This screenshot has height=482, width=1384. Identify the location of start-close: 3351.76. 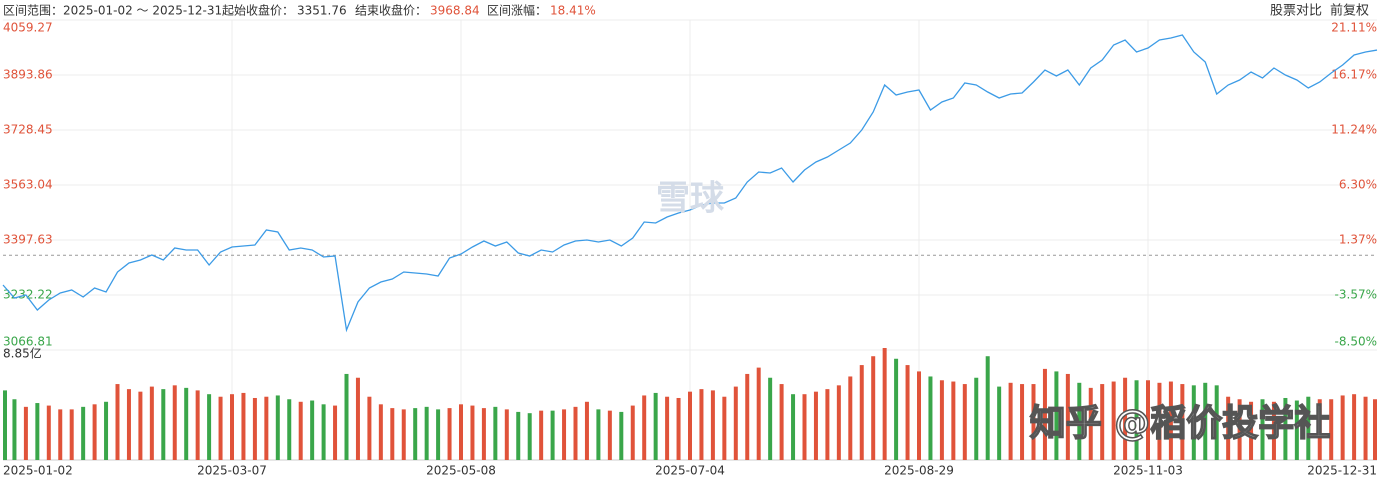
(322, 11).